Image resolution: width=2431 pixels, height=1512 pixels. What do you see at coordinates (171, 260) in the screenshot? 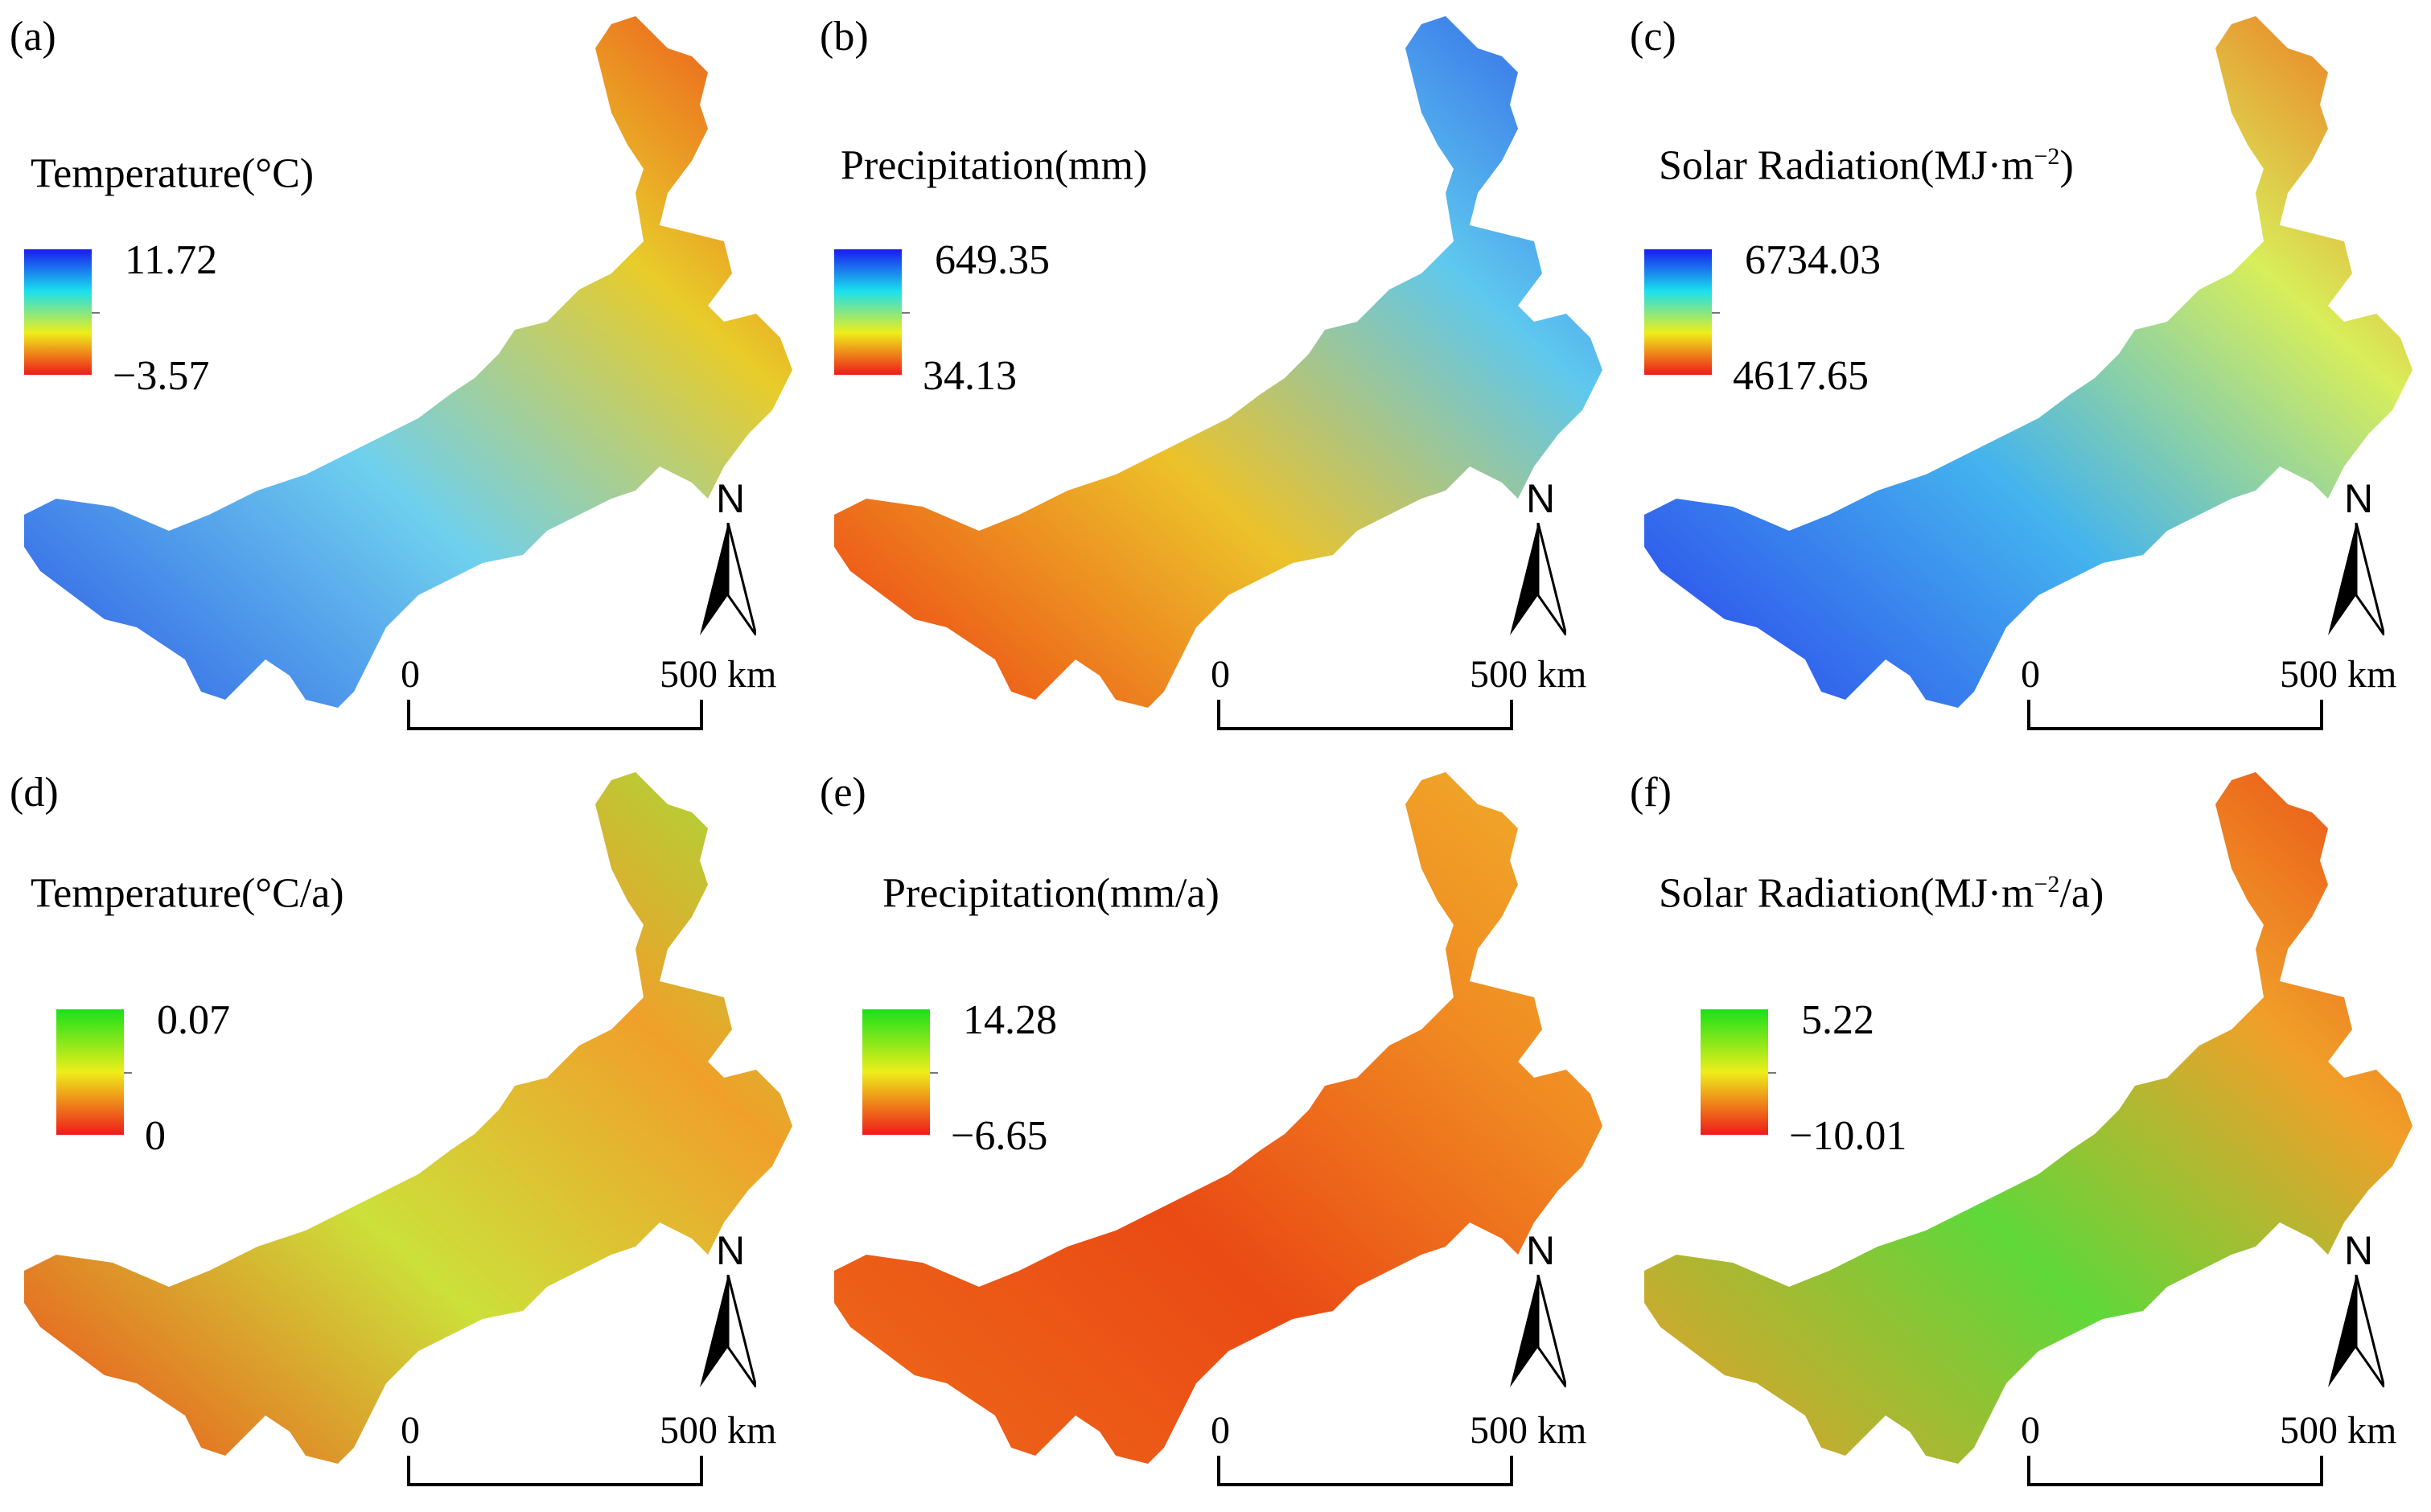
I see `legend-max-value: 11.72` at bounding box center [171, 260].